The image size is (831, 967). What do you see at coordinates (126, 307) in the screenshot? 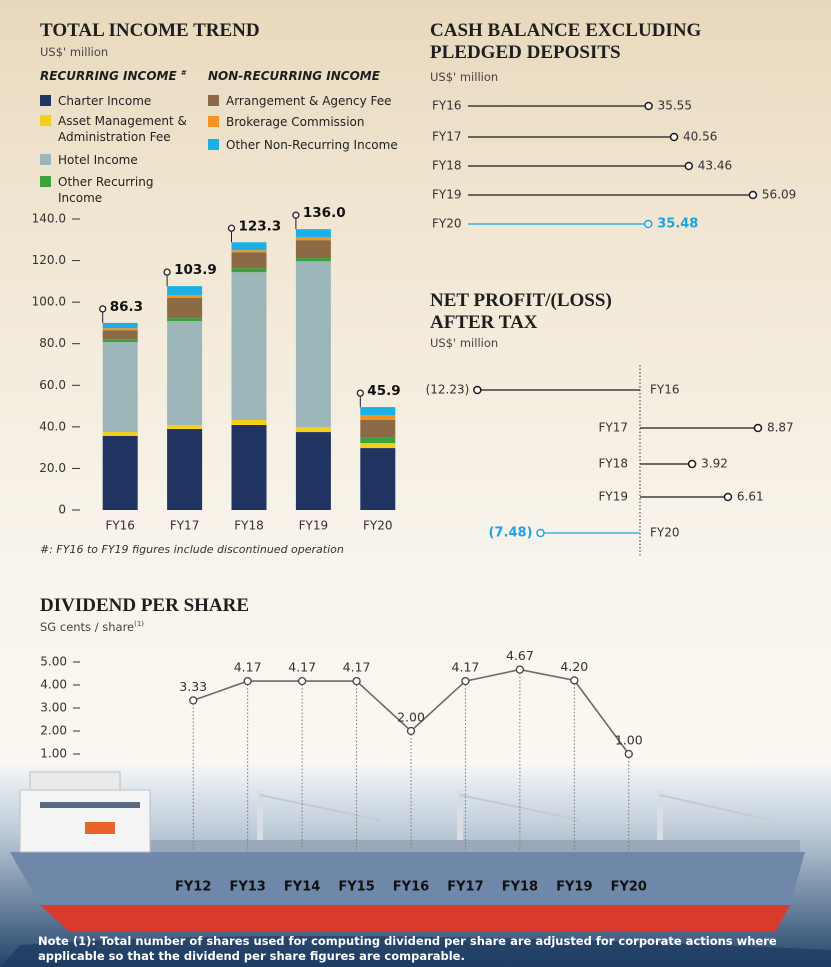
I see `total-label: 86.3` at bounding box center [126, 307].